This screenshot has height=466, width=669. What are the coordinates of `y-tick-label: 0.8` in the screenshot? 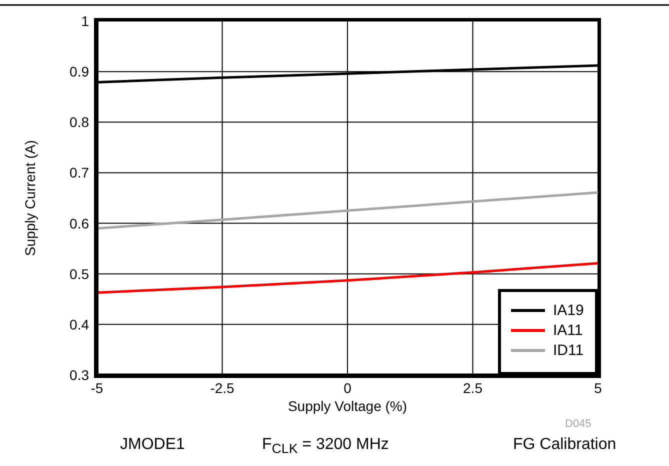 It's located at (80, 122).